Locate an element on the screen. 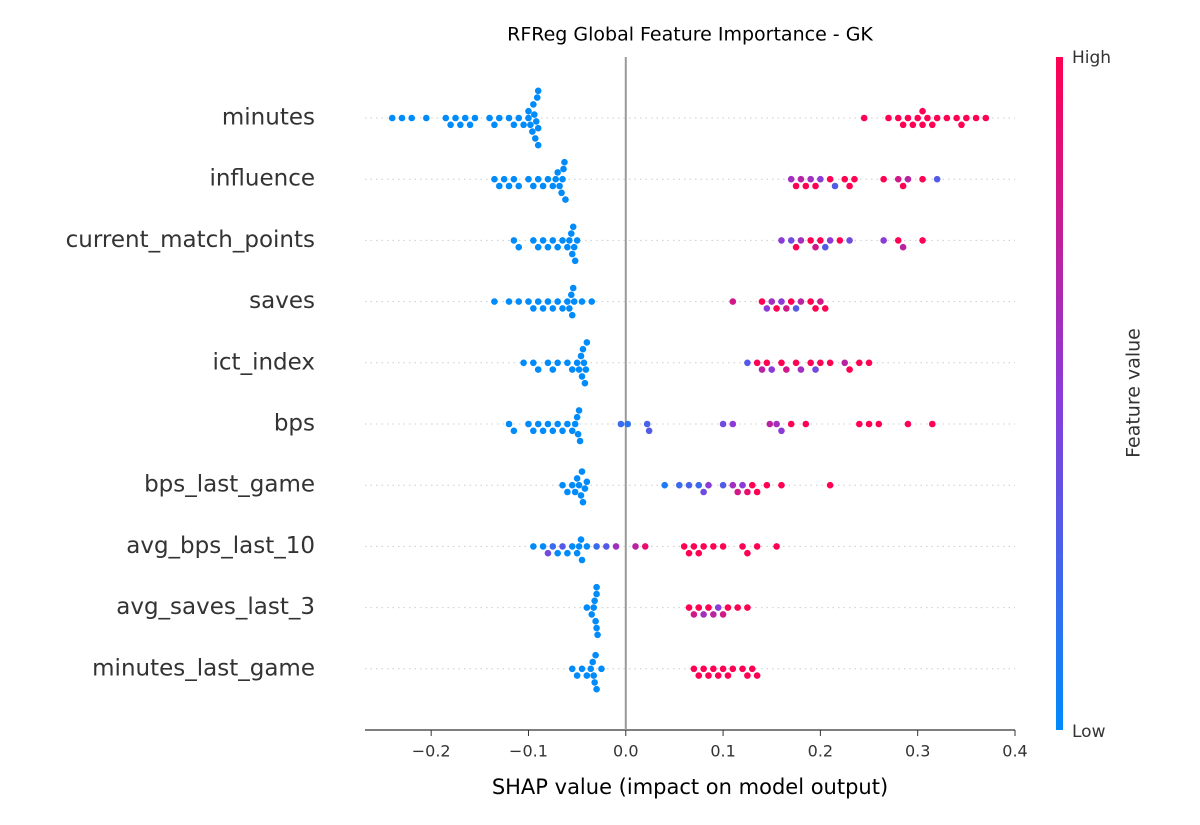 Image resolution: width=1200 pixels, height=825 pixels. feature-label: bps is located at coordinates (294, 424).